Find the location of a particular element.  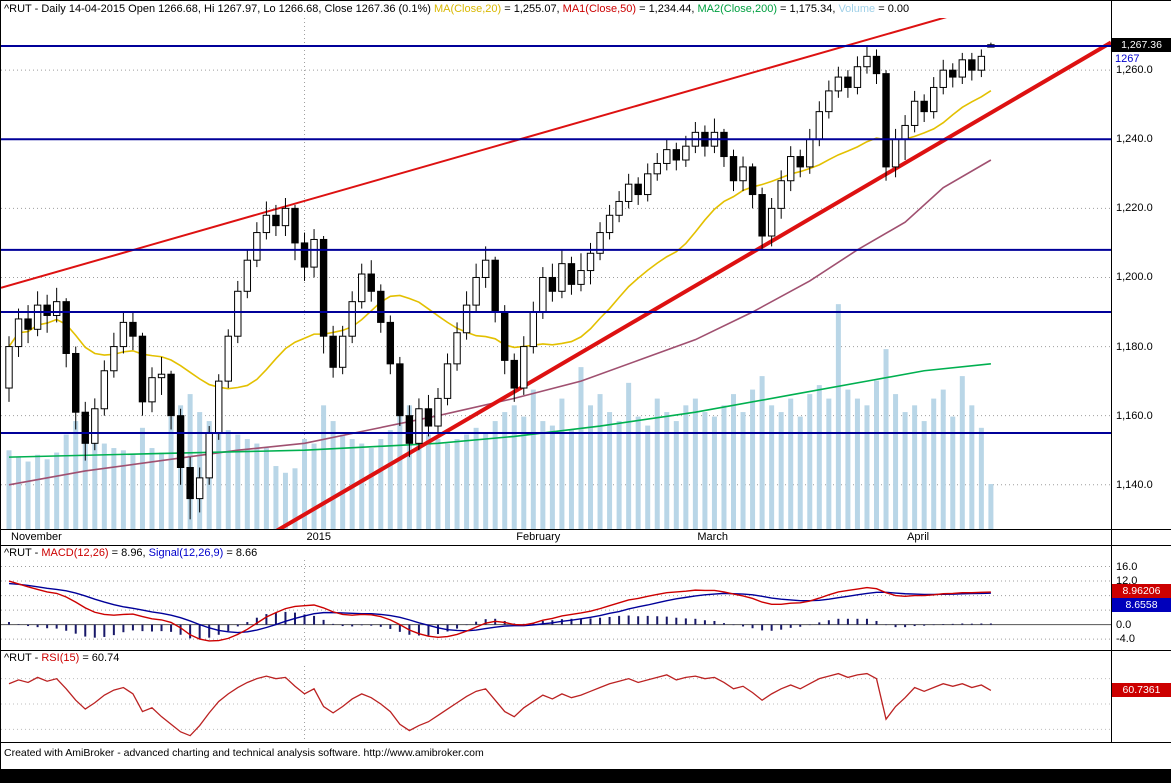

title-segment: RSI(15) is located at coordinates (60, 658).